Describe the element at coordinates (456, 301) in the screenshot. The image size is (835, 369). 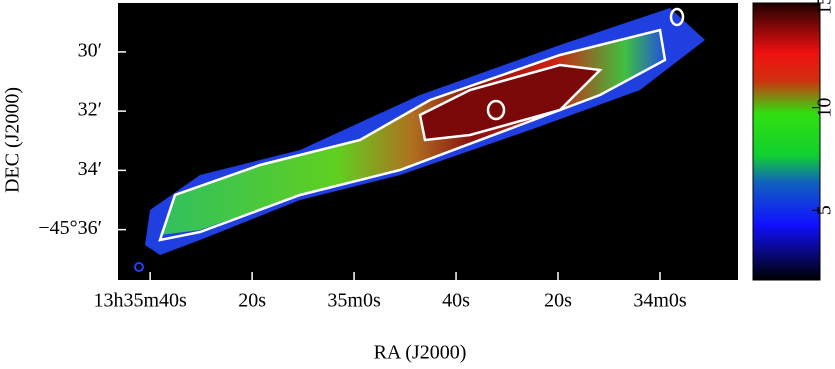
I see `x-tick-label: 40s` at that location.